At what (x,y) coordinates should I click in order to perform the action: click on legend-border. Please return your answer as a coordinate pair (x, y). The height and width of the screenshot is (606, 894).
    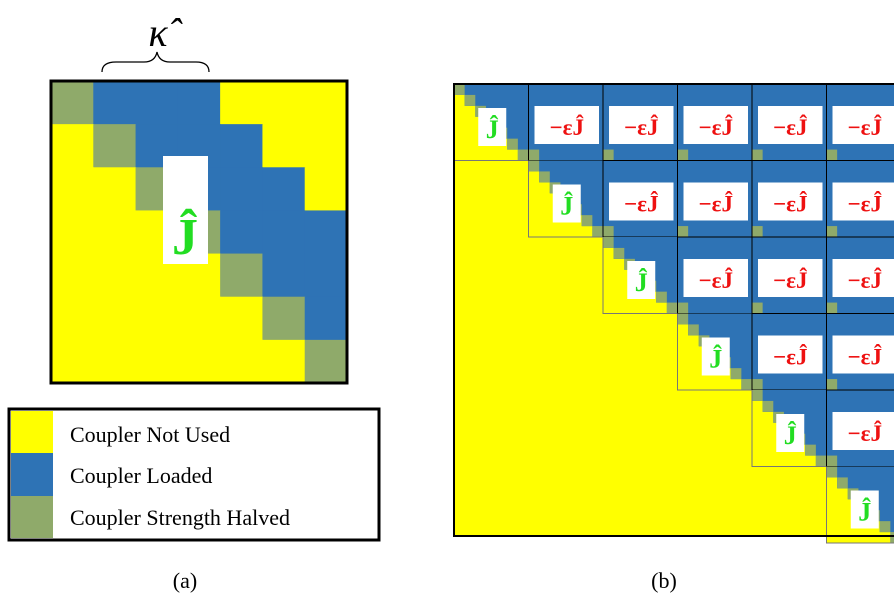
    Looking at the image, I should click on (194, 474).